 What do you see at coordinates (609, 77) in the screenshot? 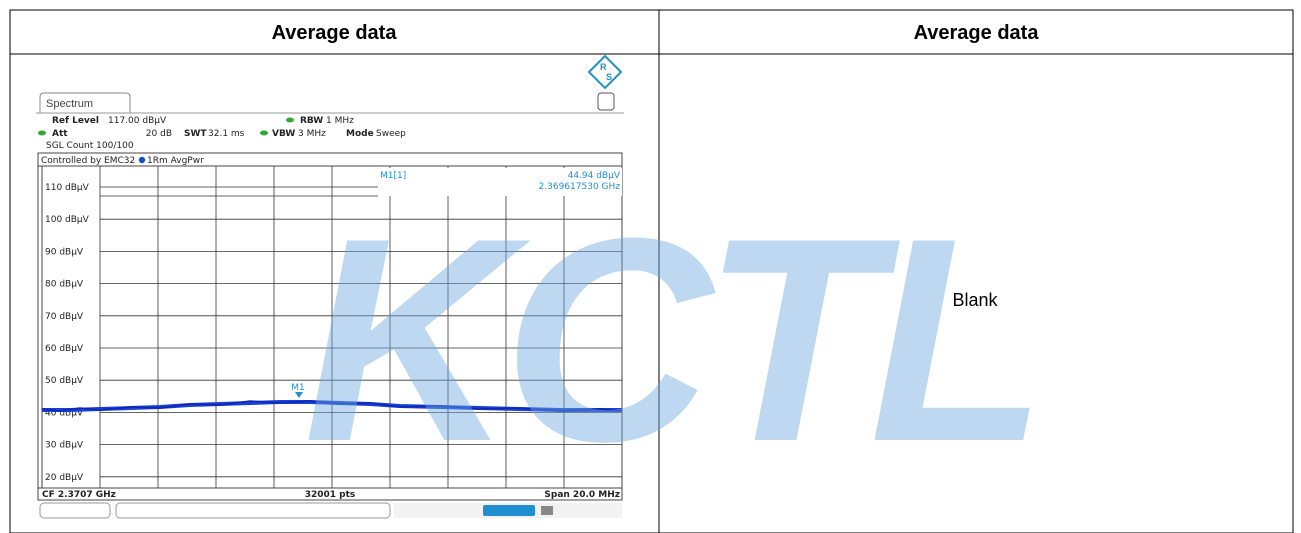
I see `rs-logo-s: S` at bounding box center [609, 77].